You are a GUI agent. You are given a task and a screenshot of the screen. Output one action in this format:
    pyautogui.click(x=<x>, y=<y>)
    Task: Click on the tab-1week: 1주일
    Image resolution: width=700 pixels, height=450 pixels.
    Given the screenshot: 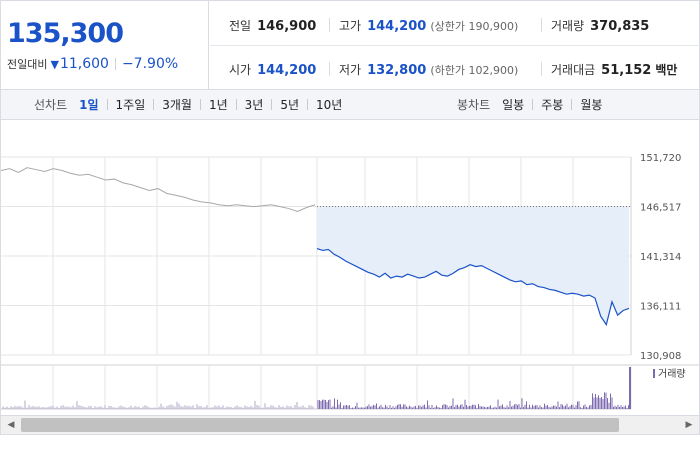 What is the action you would take?
    pyautogui.click(x=130, y=105)
    